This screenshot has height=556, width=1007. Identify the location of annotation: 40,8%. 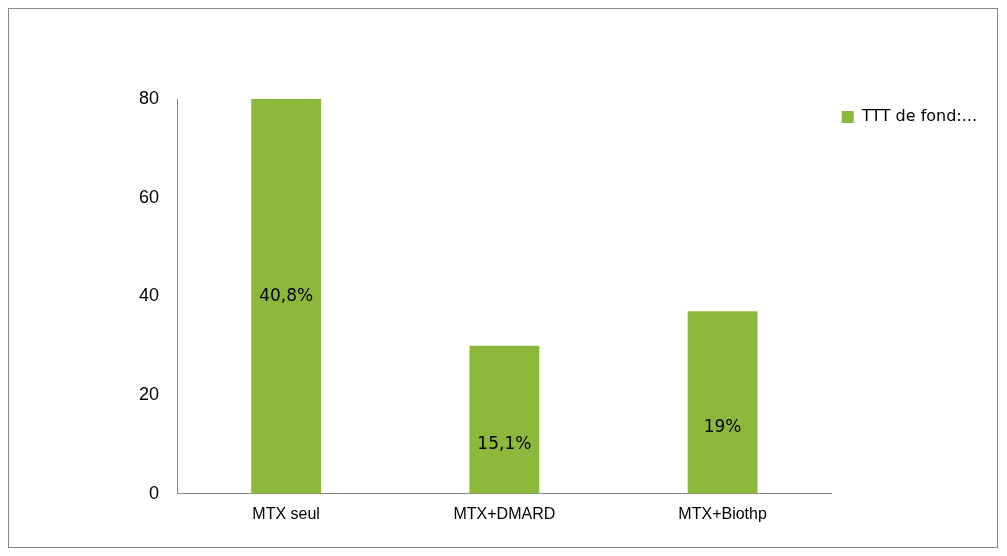
(286, 294).